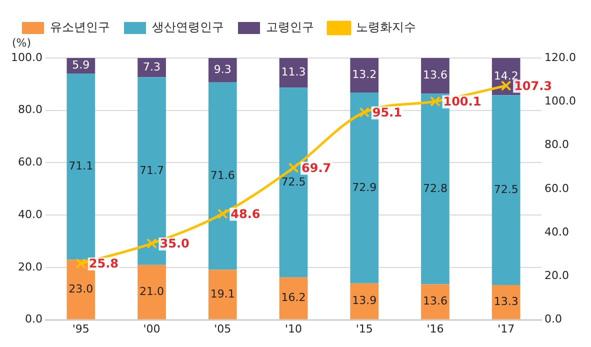 The image size is (591, 347). Describe the element at coordinates (435, 188) in the screenshot. I see `data-label: 72.8` at that location.